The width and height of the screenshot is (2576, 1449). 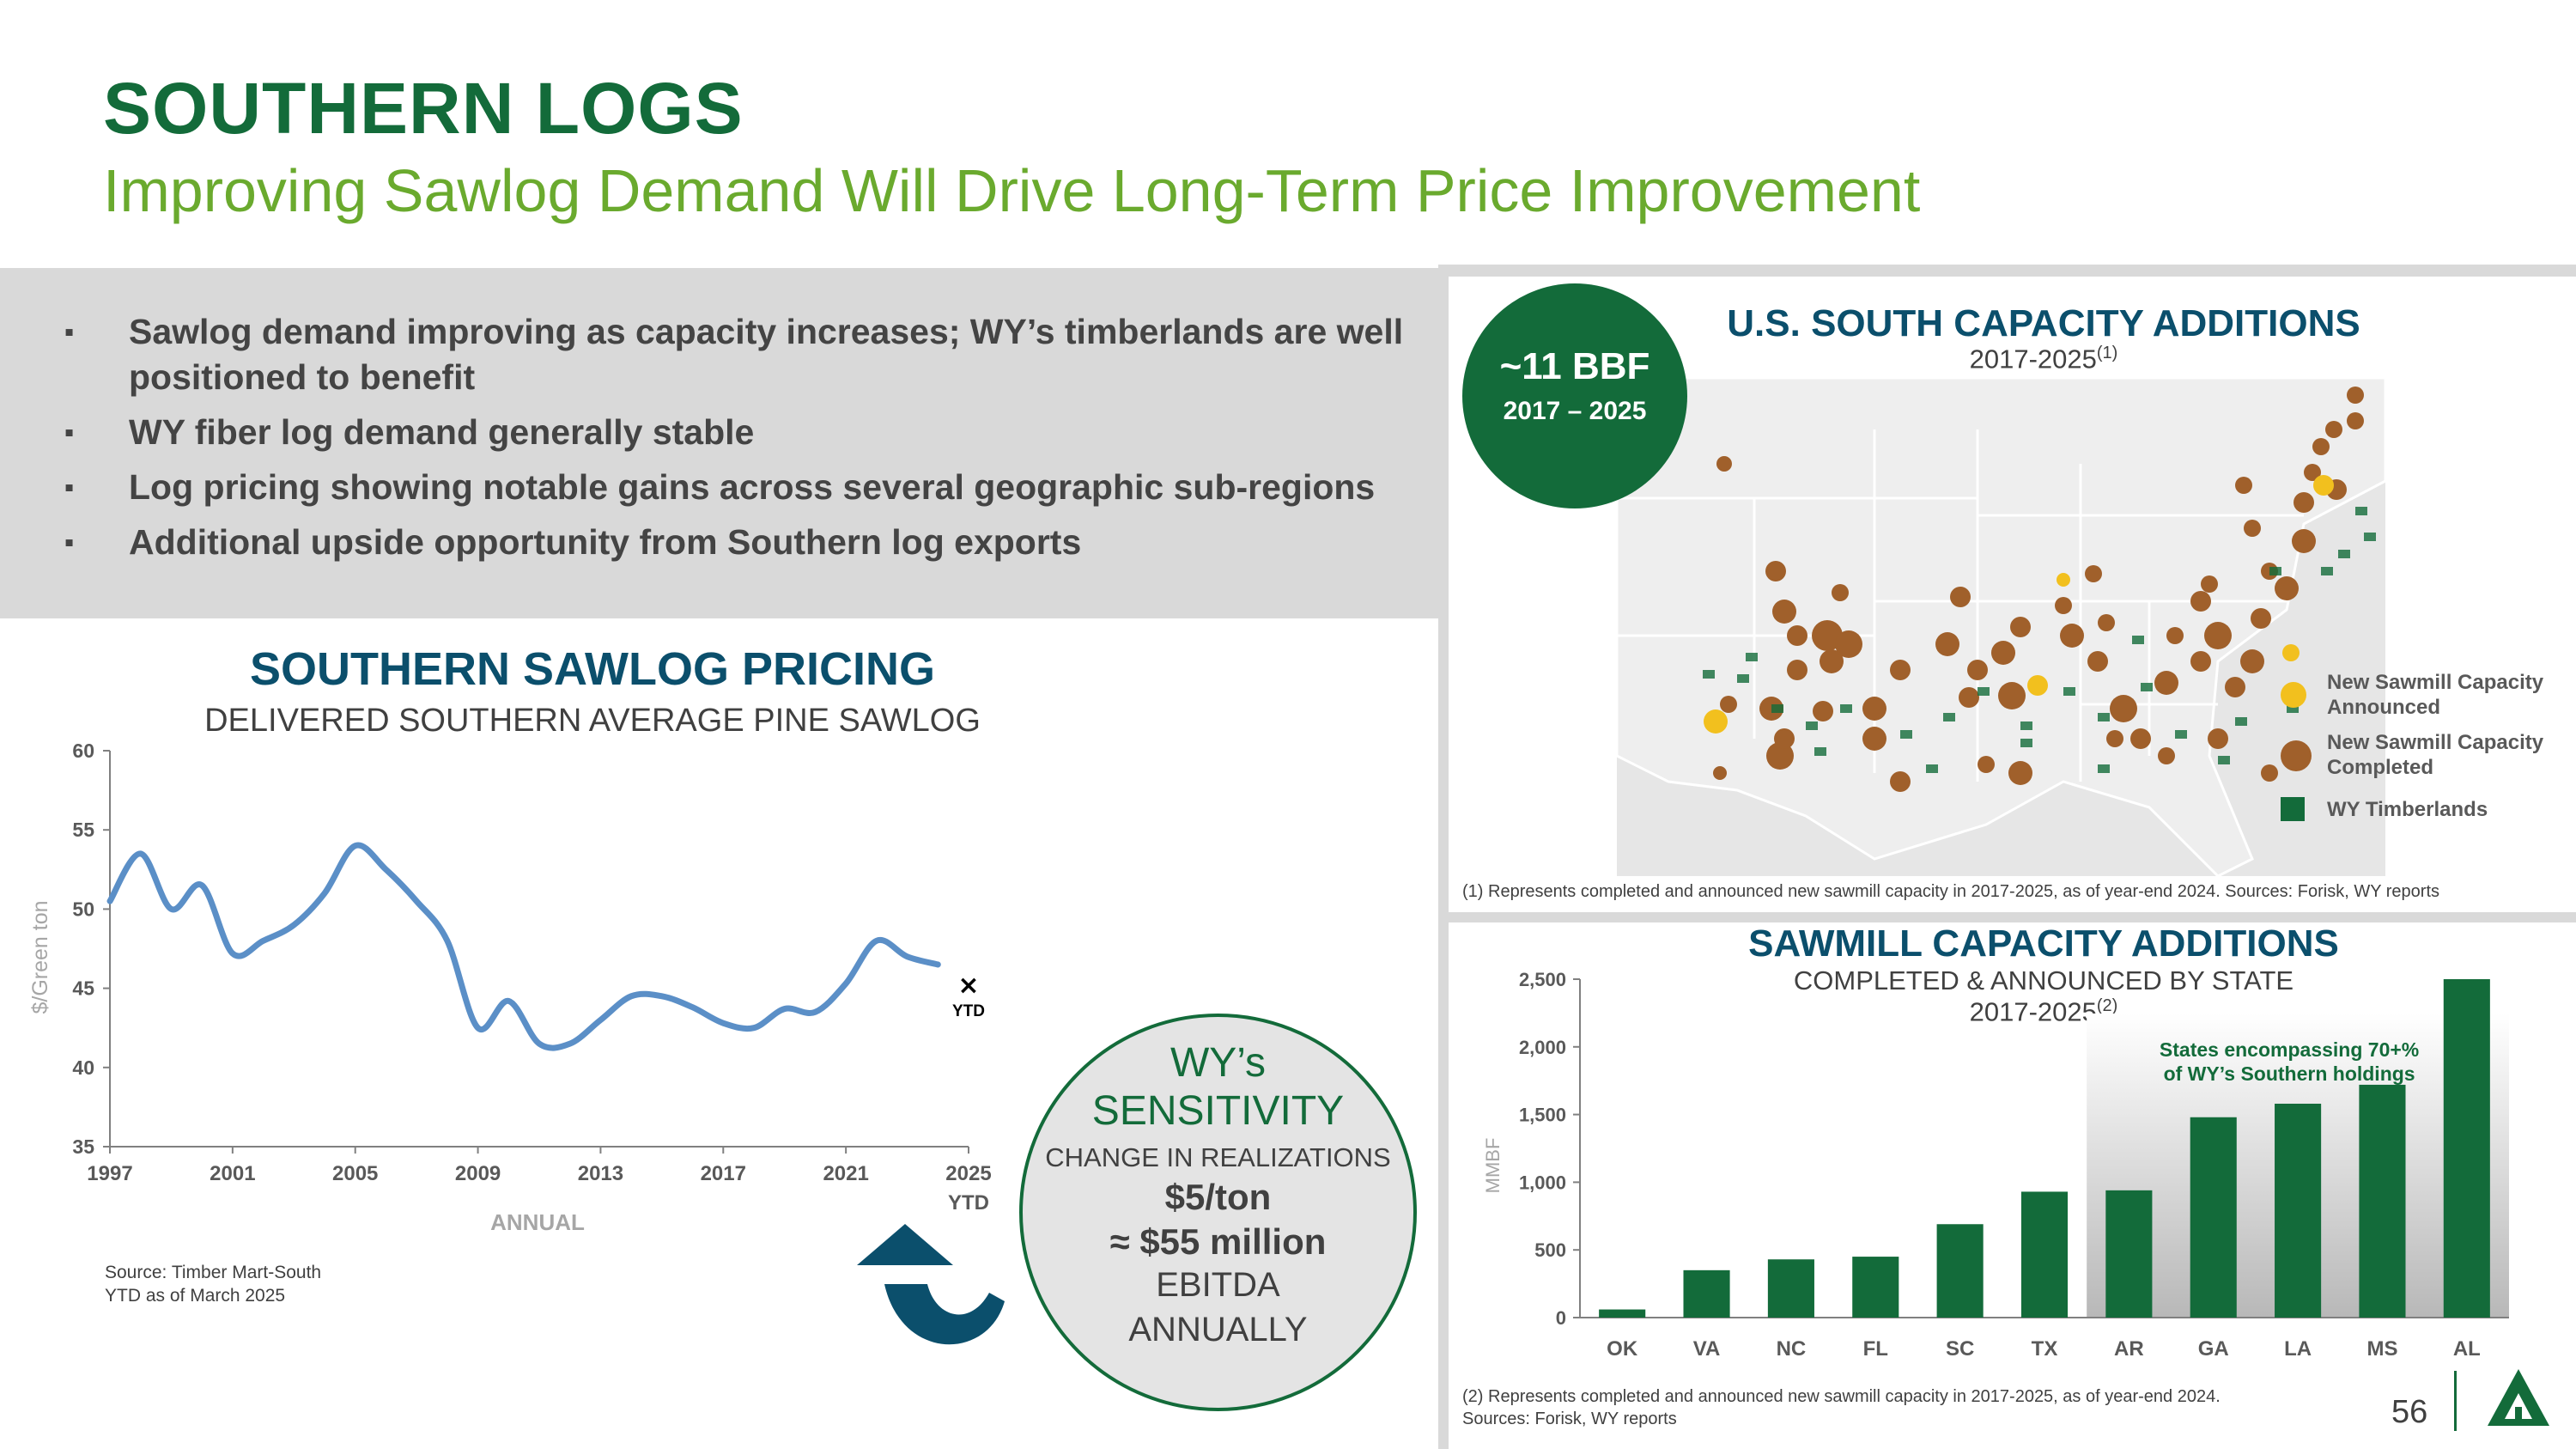 I want to click on highlight-annotation: States encompassing 70+%, so click(x=2289, y=1049).